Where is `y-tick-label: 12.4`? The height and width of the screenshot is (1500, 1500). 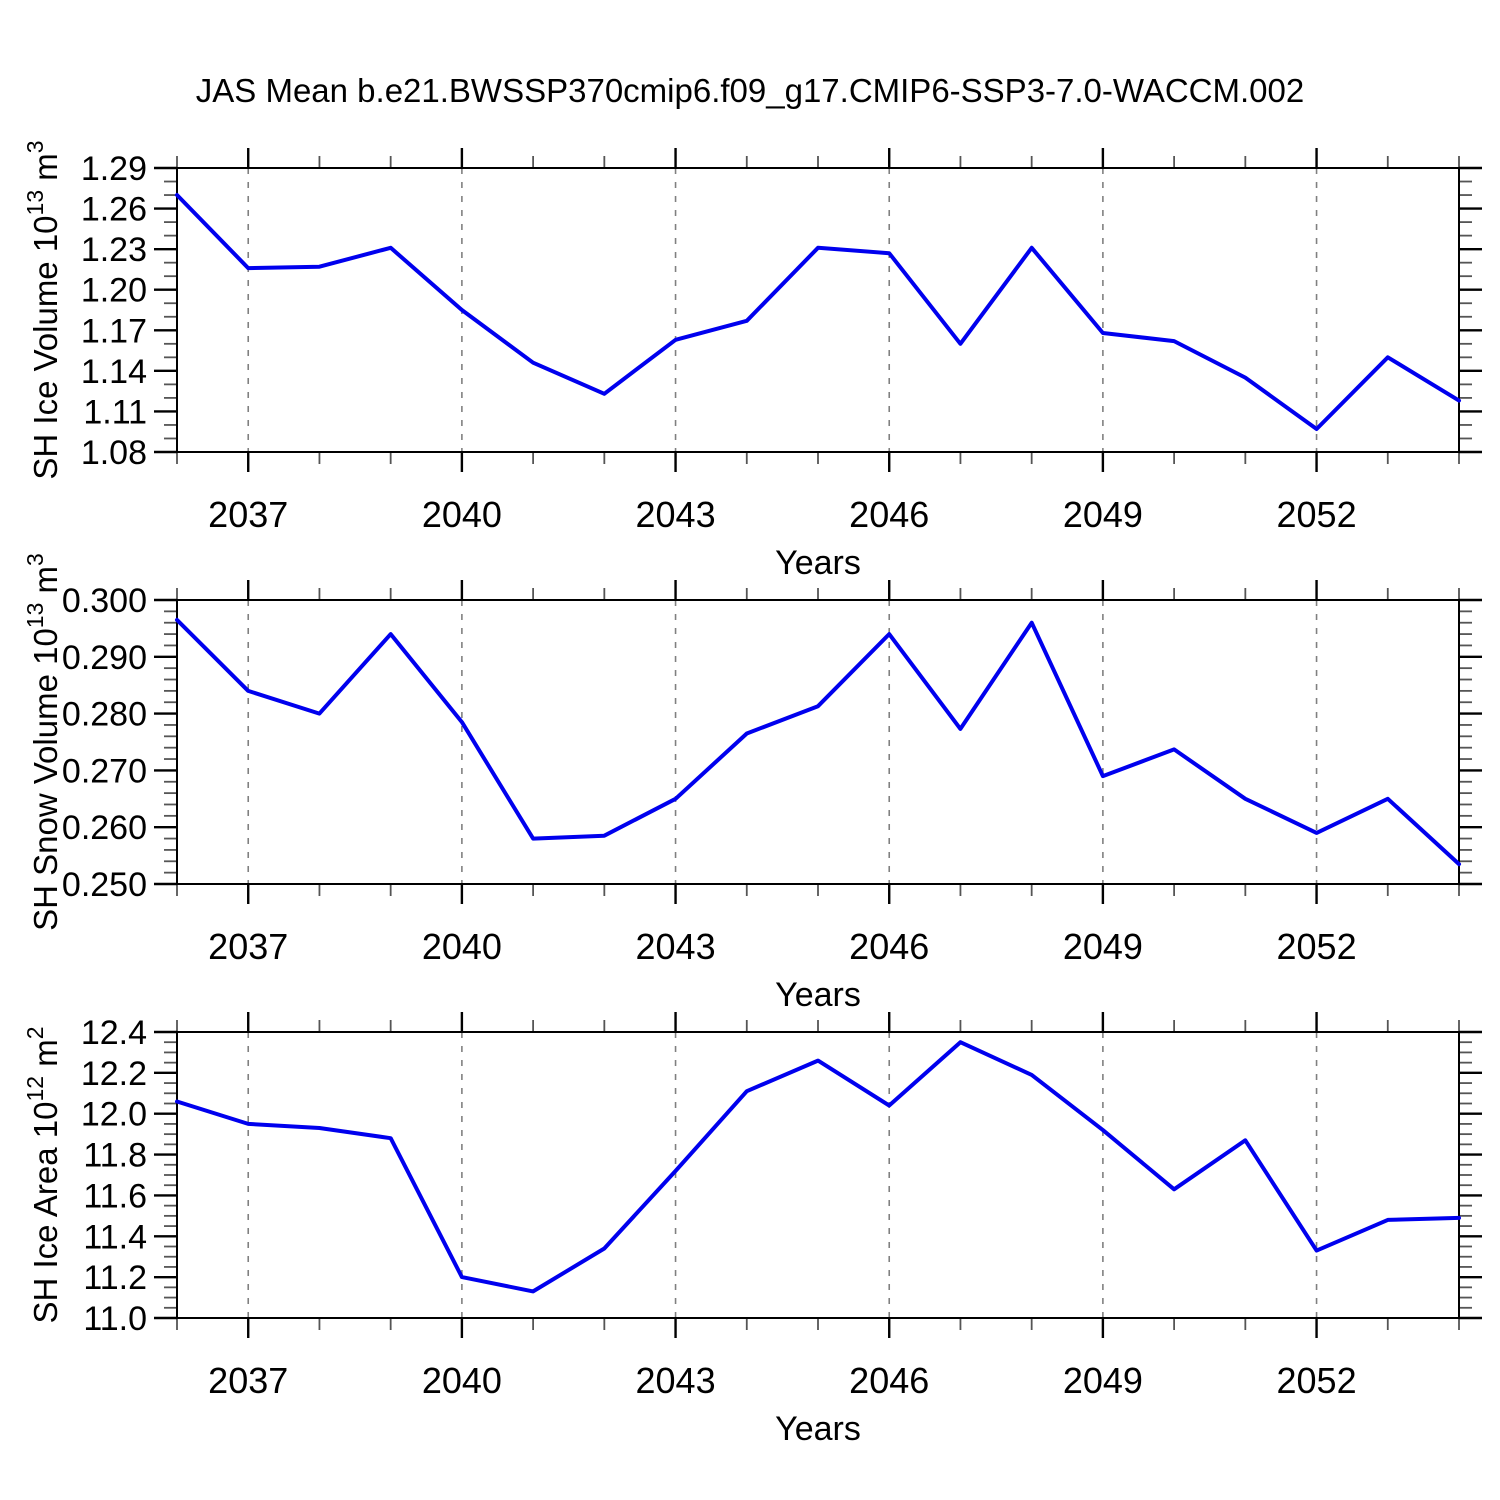
y-tick-label: 12.4 is located at coordinates (114, 1033).